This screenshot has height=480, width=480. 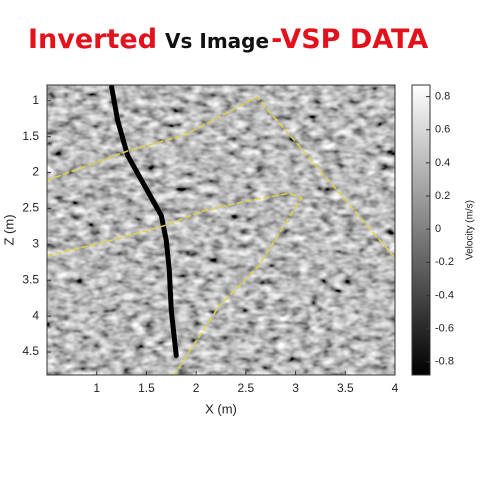 I want to click on well-path, so click(x=144, y=222).